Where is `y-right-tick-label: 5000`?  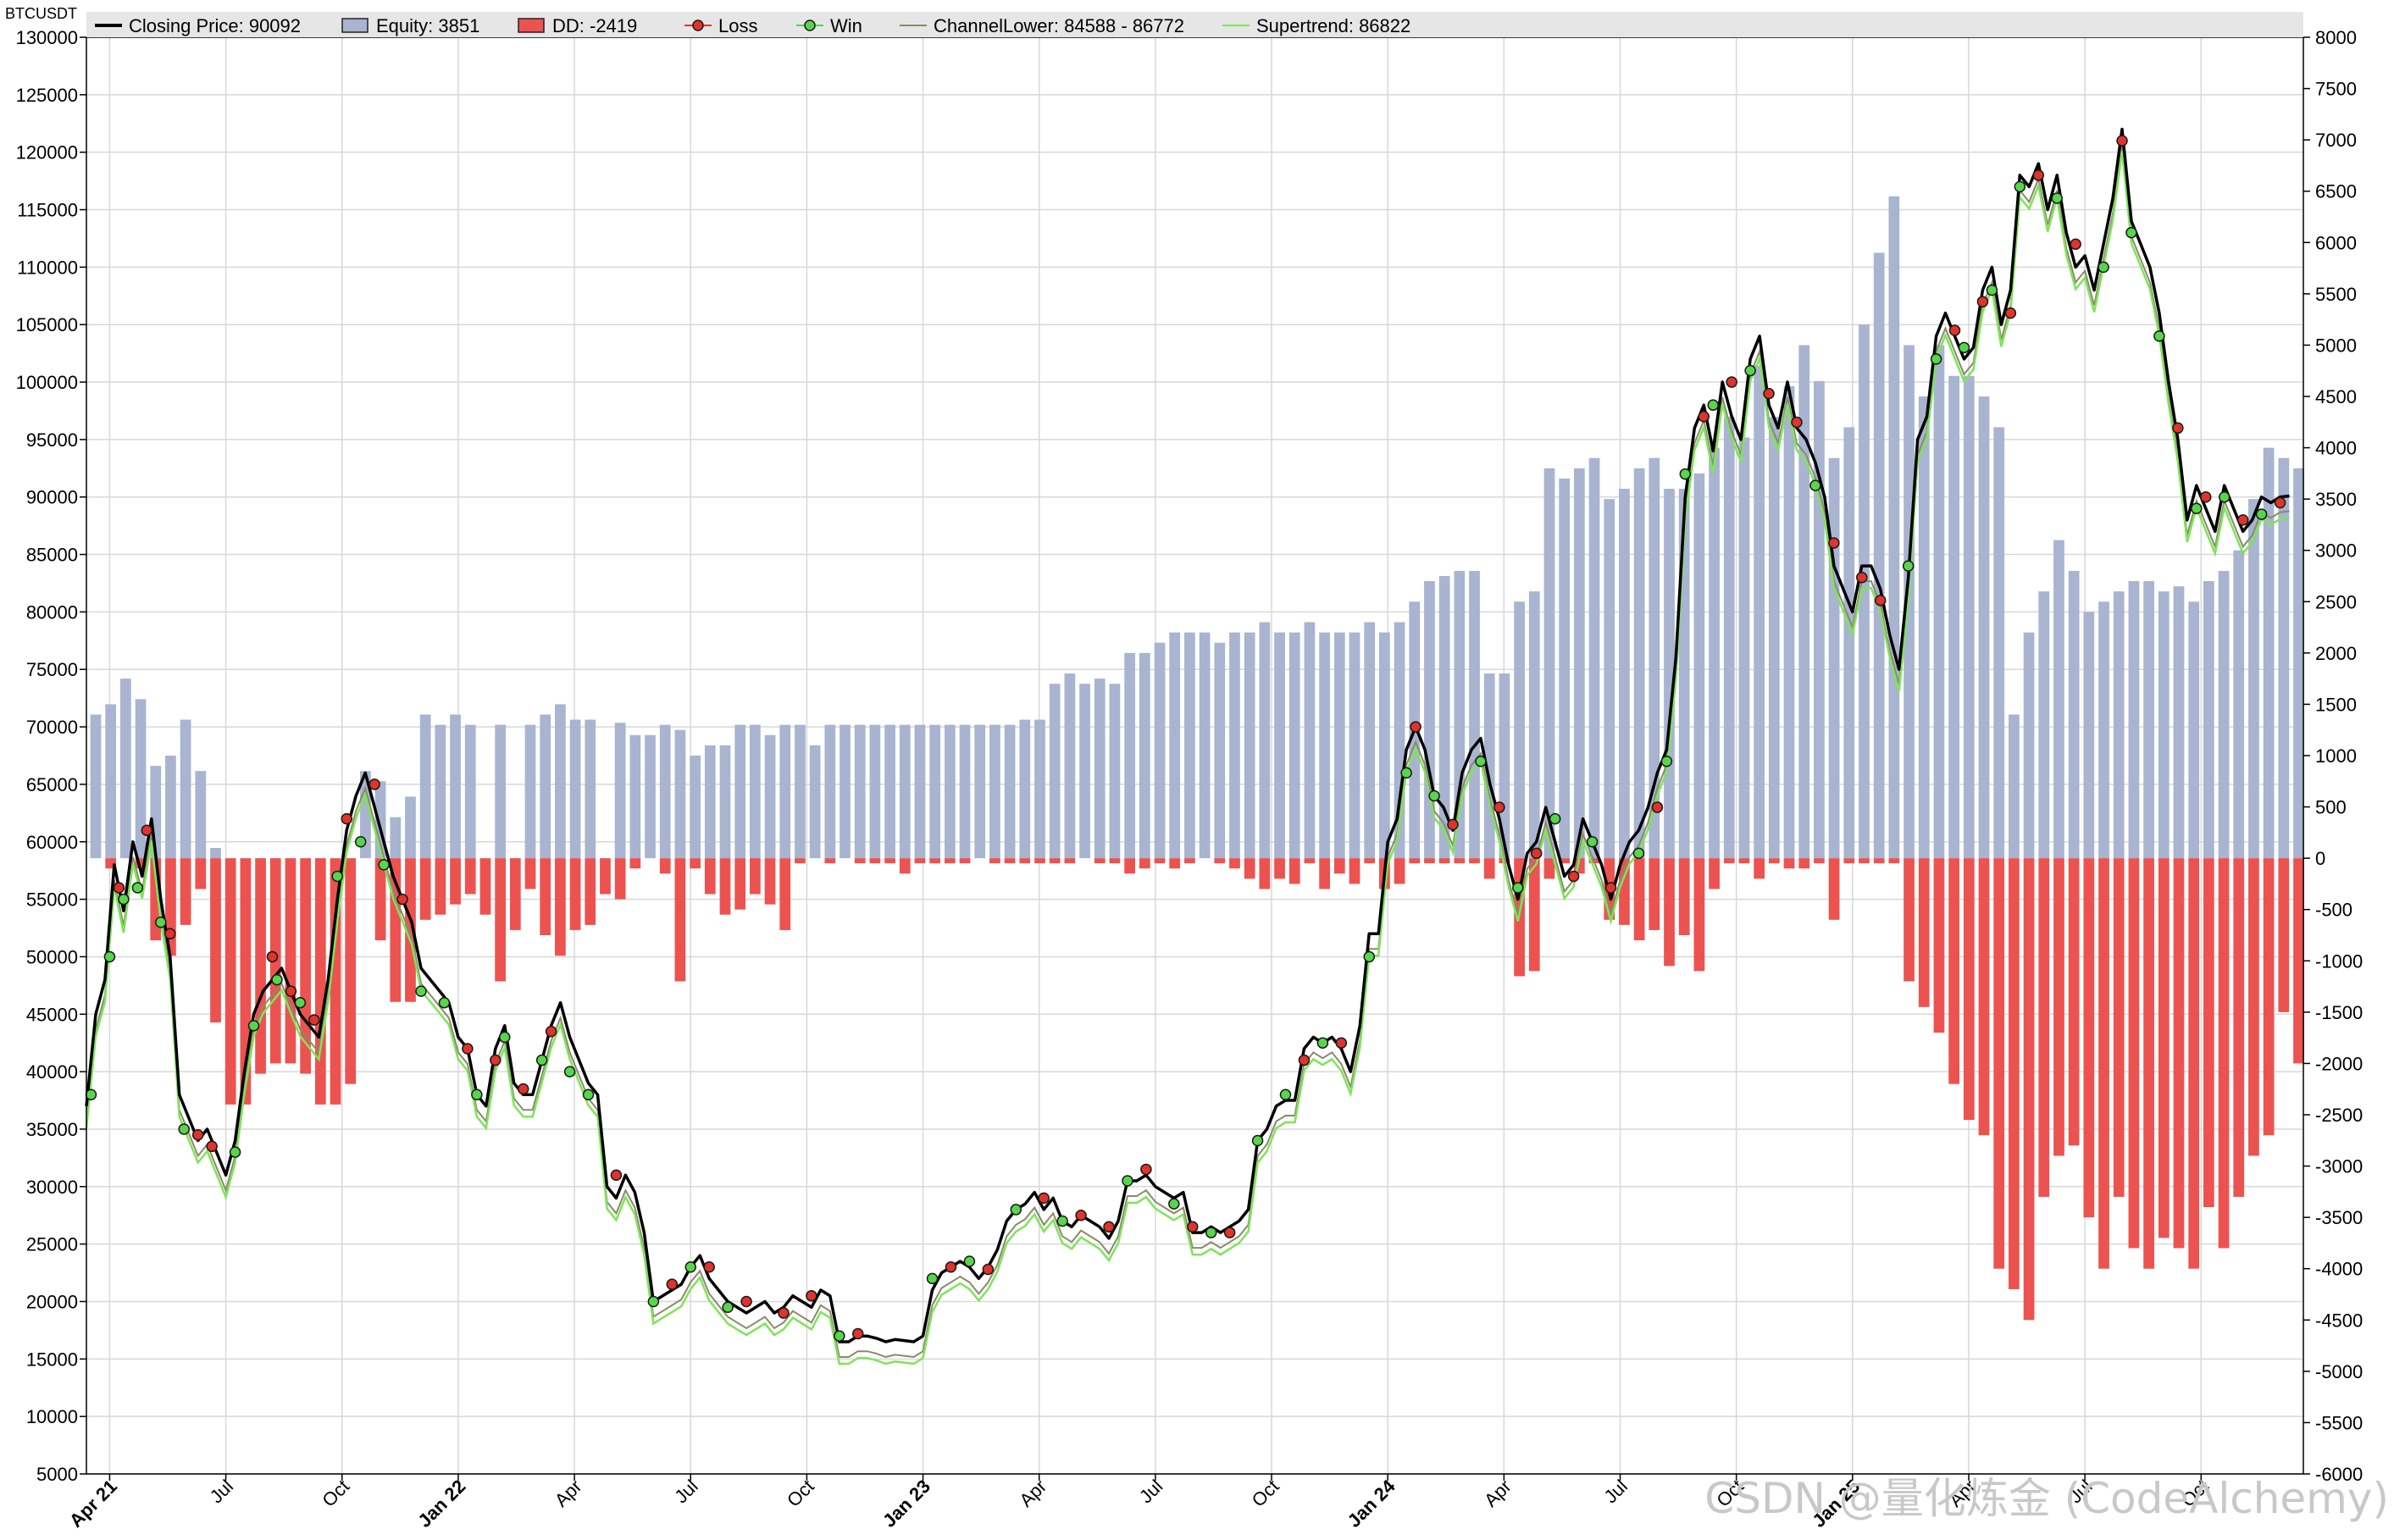
y-right-tick-label: 5000 is located at coordinates (2336, 345).